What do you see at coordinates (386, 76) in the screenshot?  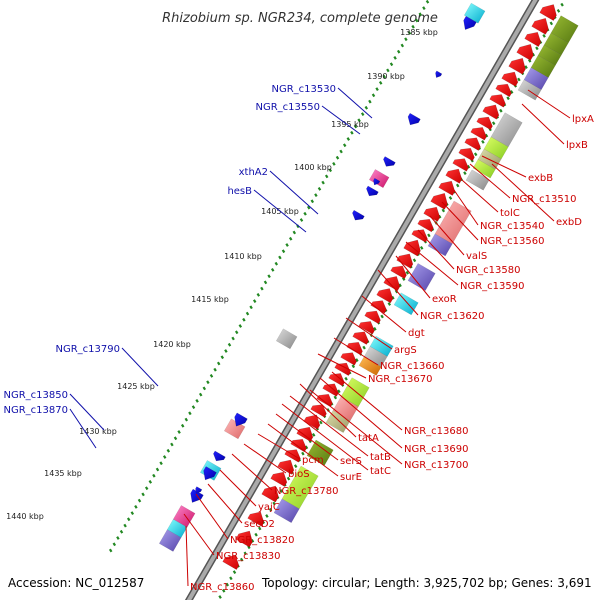 I see `kbp-label: 1390 kbp` at bounding box center [386, 76].